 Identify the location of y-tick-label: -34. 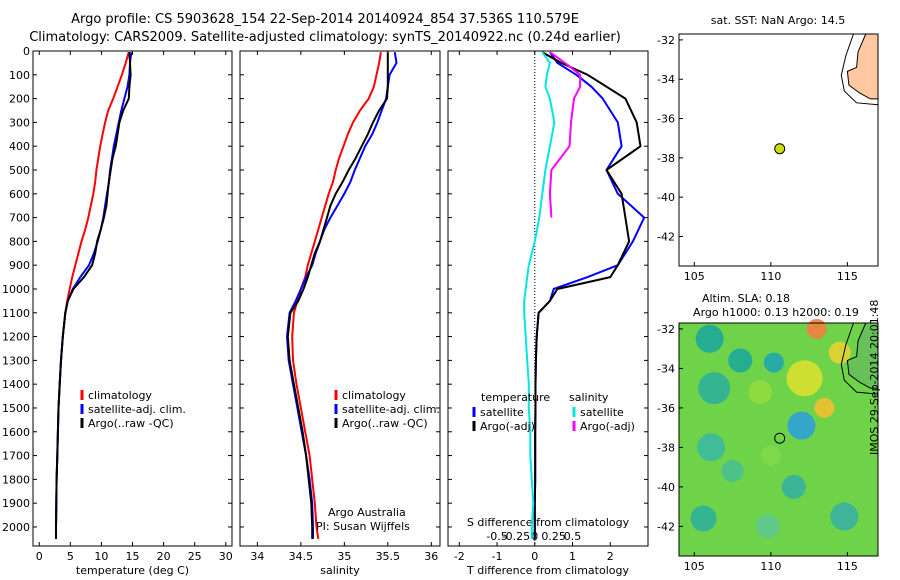
(666, 368).